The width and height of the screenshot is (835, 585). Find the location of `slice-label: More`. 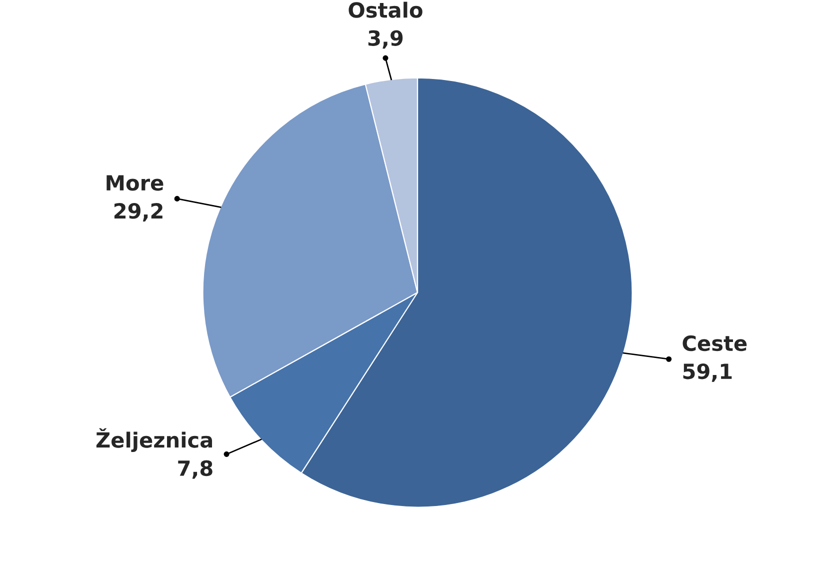

slice-label: More is located at coordinates (135, 183).